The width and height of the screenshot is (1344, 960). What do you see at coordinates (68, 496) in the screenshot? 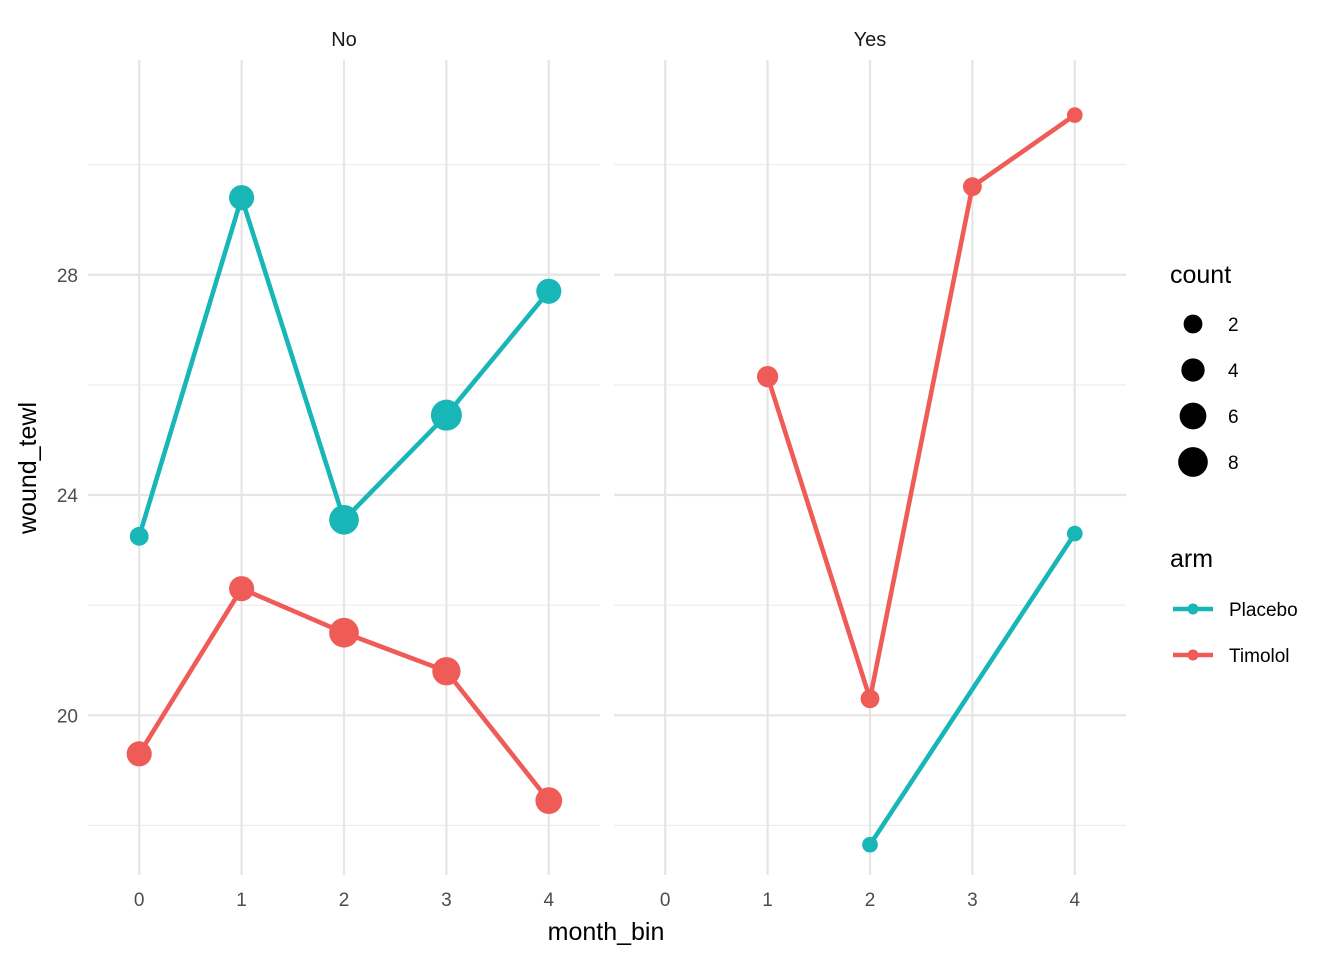
I see `y-tick-label: 24` at bounding box center [68, 496].